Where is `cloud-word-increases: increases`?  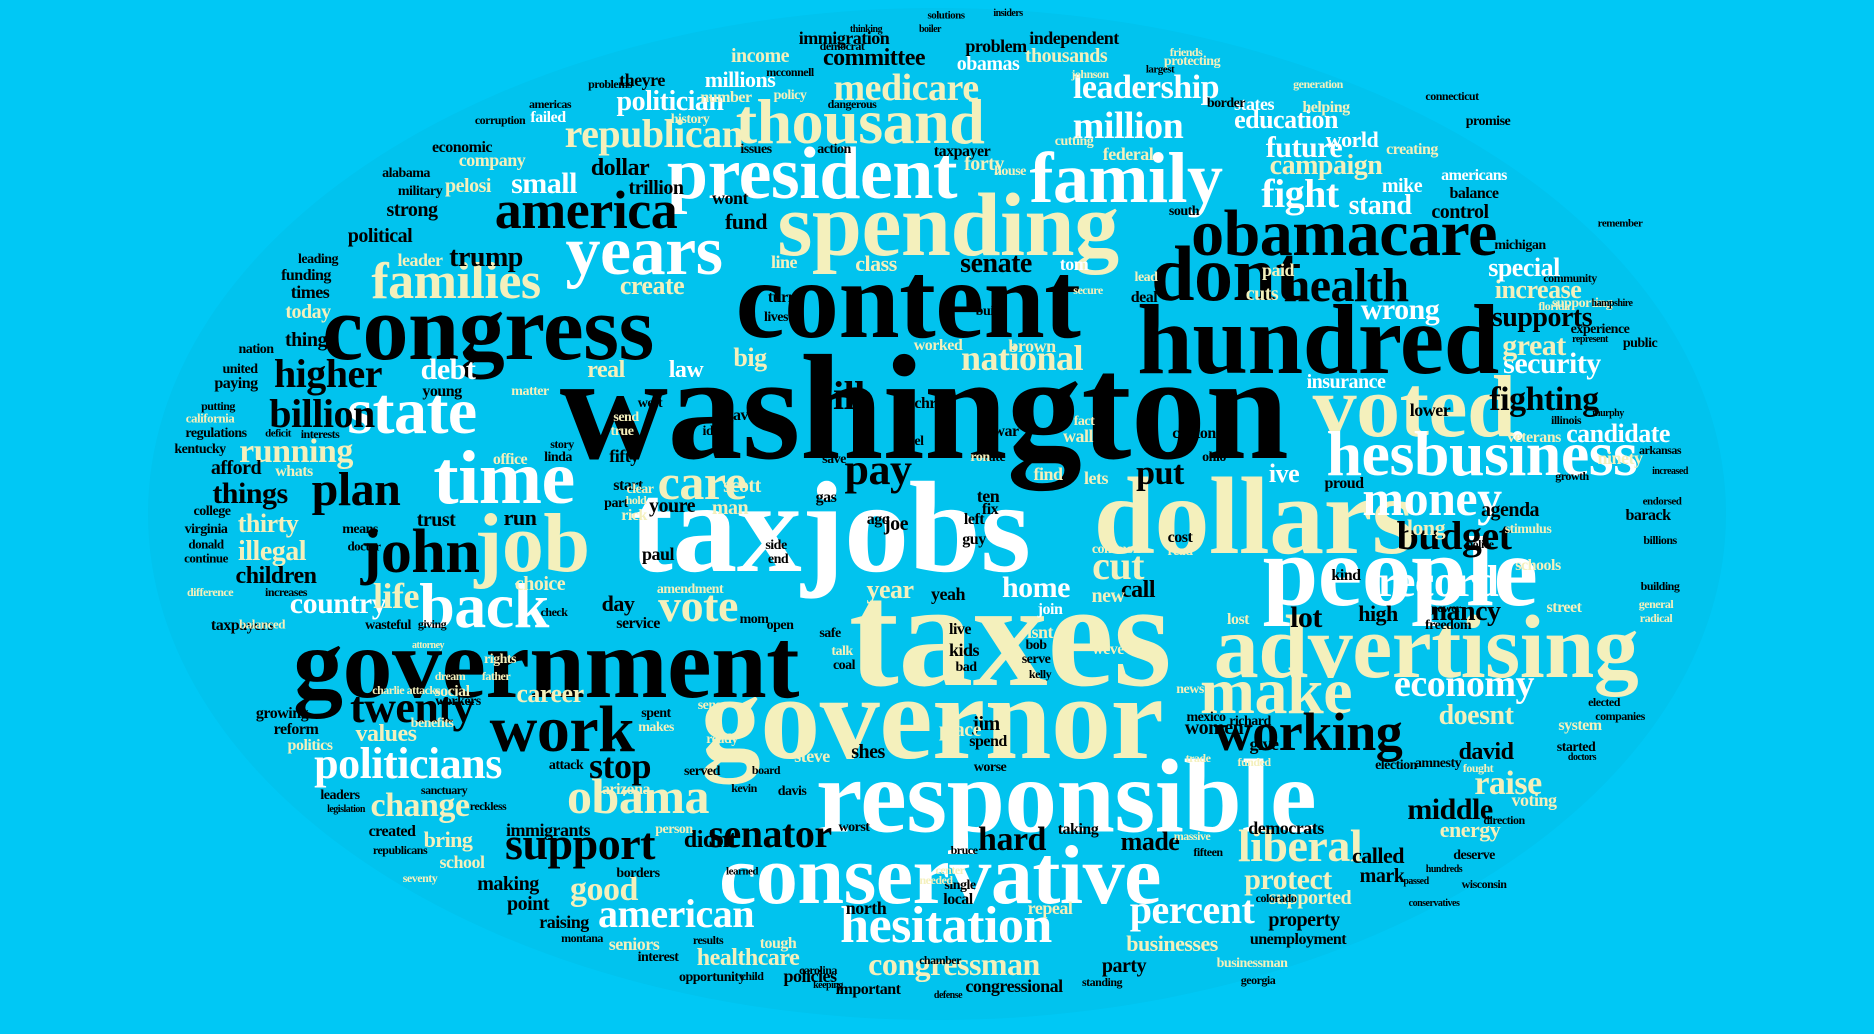
cloud-word-increases: increases is located at coordinates (286, 592).